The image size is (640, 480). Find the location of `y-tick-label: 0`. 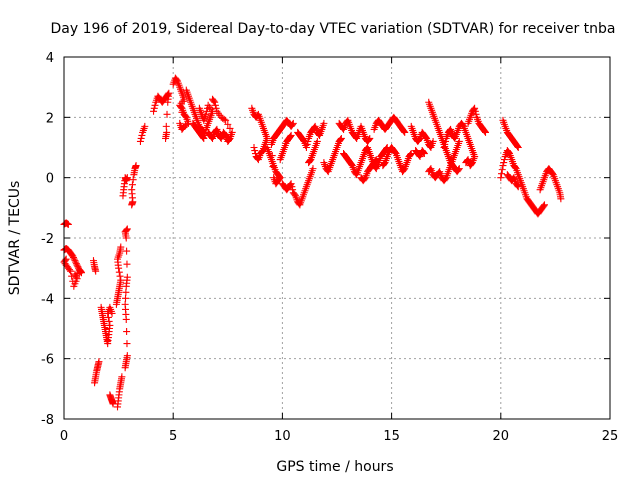

y-tick-label: 0 is located at coordinates (50, 179).